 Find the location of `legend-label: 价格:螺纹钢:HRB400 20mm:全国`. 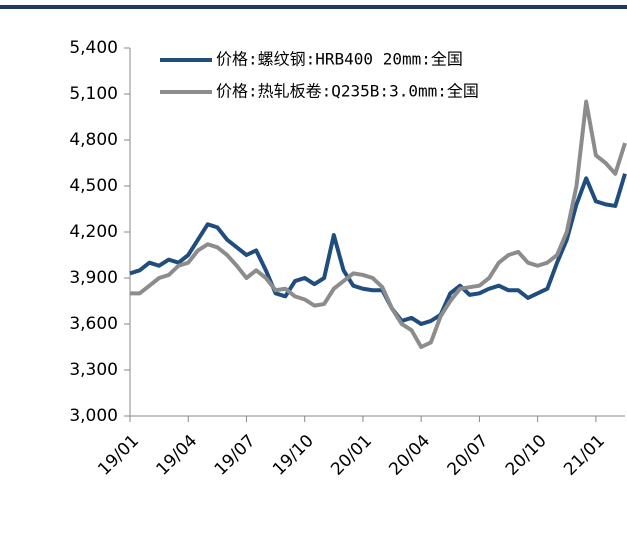

legend-label: 价格:螺纹钢:HRB400 20mm:全国 is located at coordinates (339, 59).